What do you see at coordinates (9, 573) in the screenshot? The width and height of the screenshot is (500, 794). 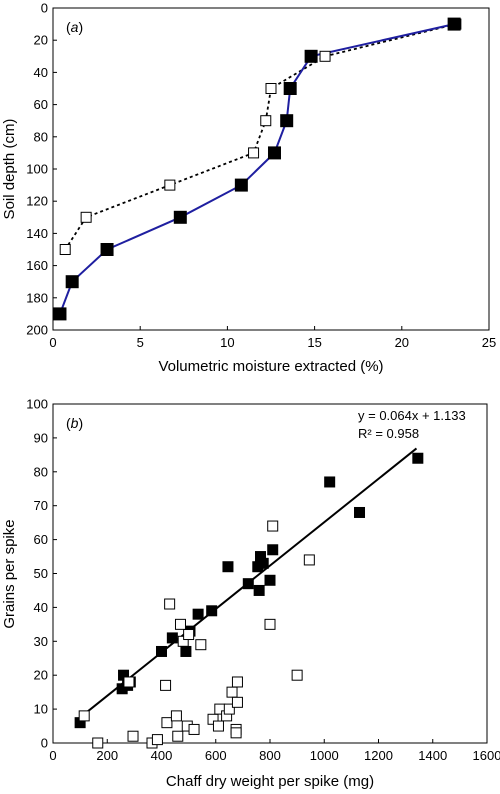 I see `y-axis-label-b: Grains per spike` at bounding box center [9, 573].